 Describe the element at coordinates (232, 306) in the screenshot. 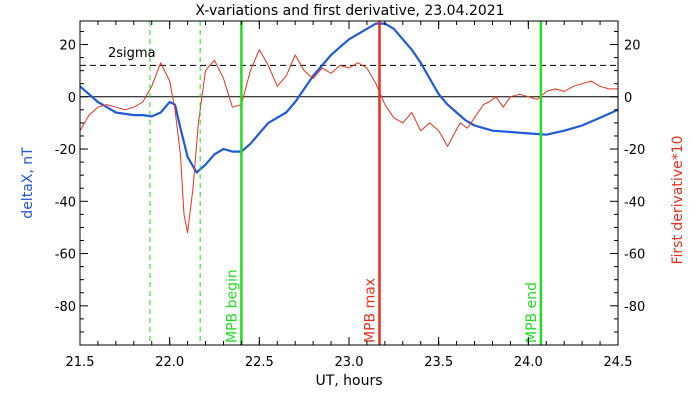

I see `mpb-begin-label: MPB begin` at that location.